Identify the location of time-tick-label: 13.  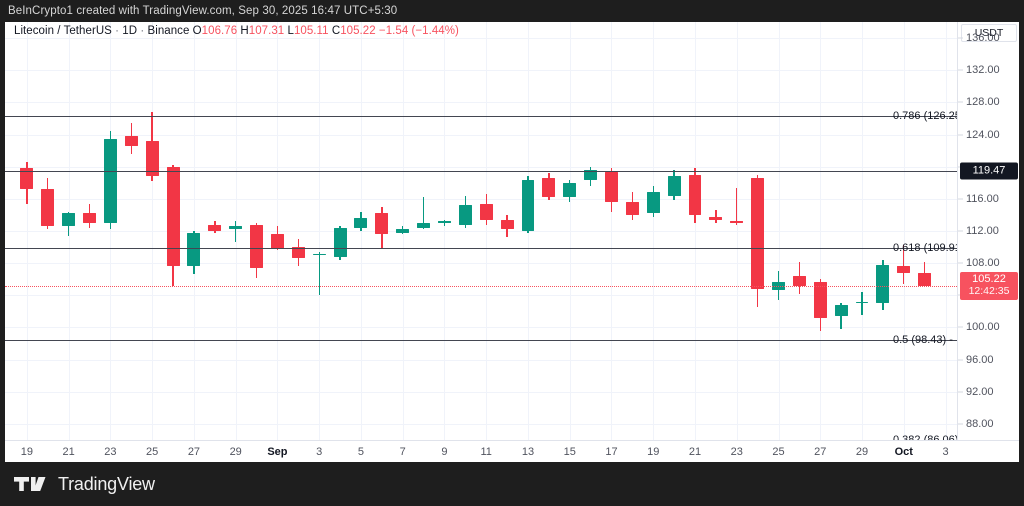
(528, 452).